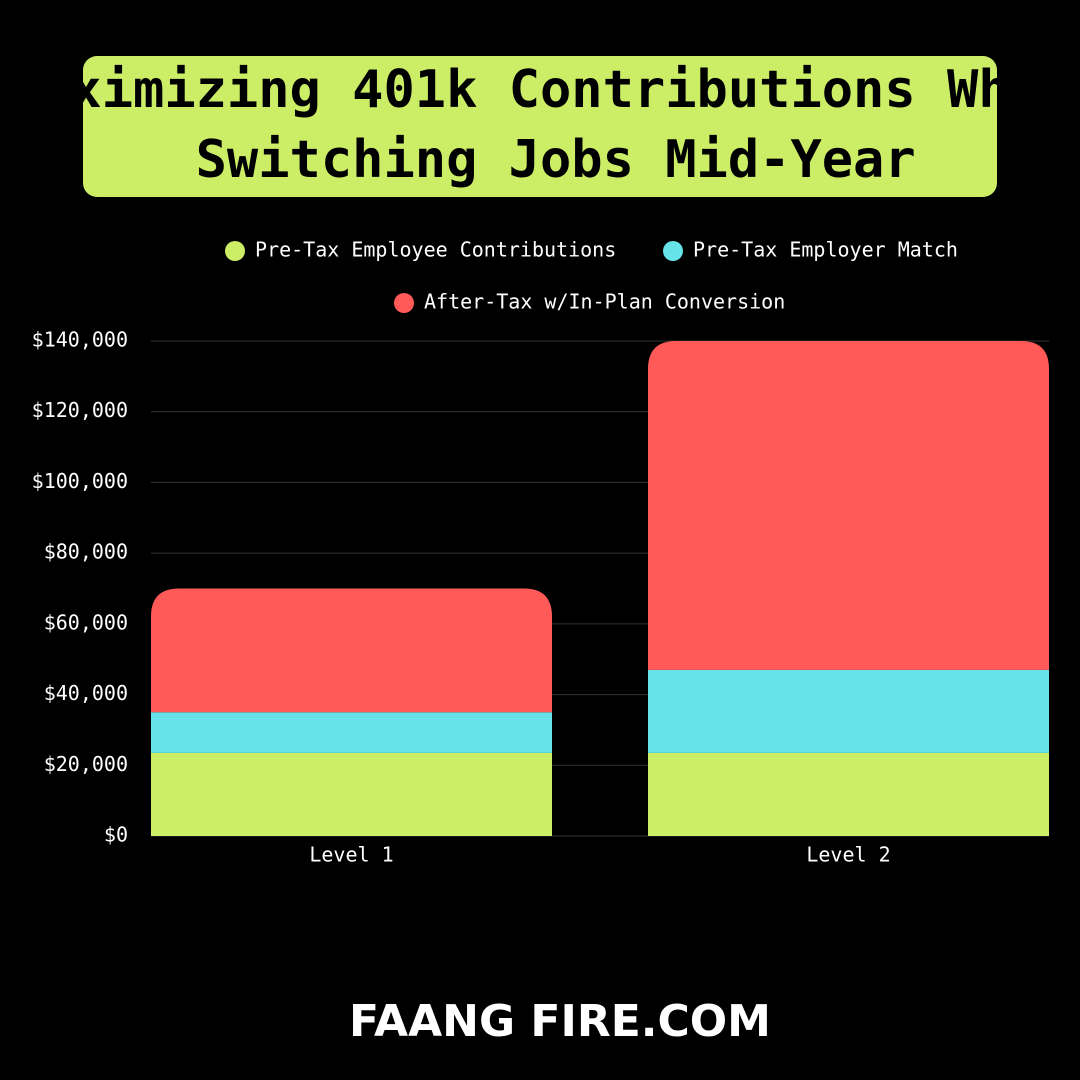  I want to click on legend-label: Pre-Tax Employee Contributions, so click(435, 250).